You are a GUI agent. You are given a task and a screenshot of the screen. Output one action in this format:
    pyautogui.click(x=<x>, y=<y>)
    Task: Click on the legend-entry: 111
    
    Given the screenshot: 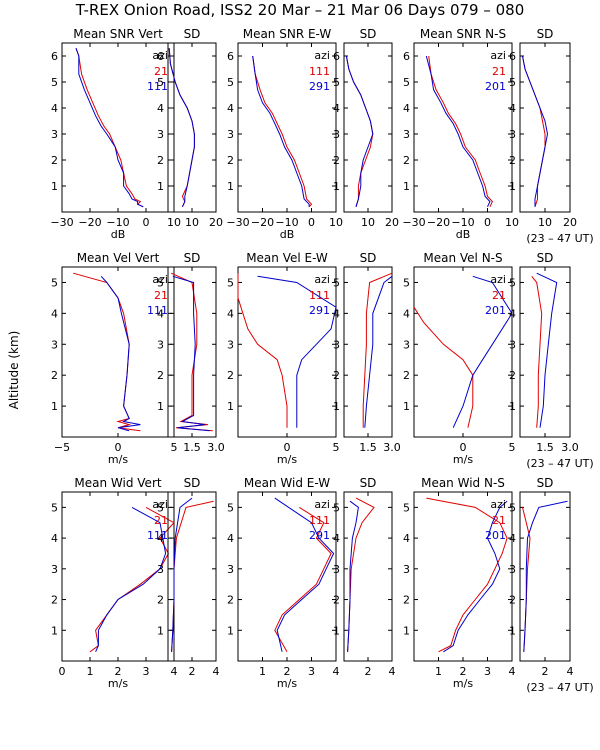 What is the action you would take?
    pyautogui.click(x=157, y=86)
    